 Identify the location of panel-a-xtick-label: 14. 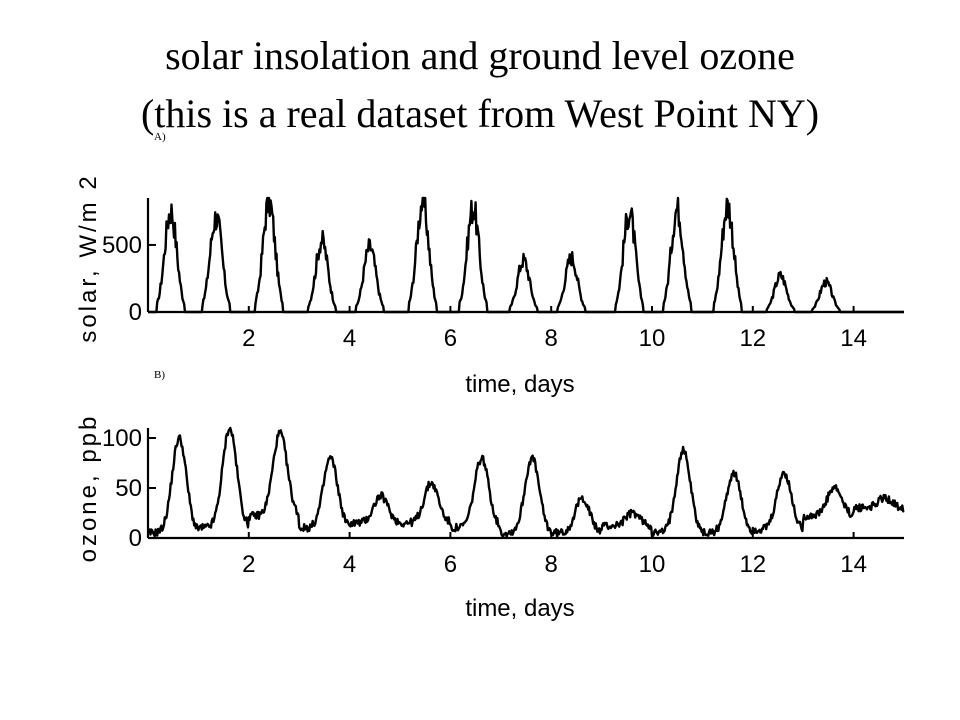
(853, 338).